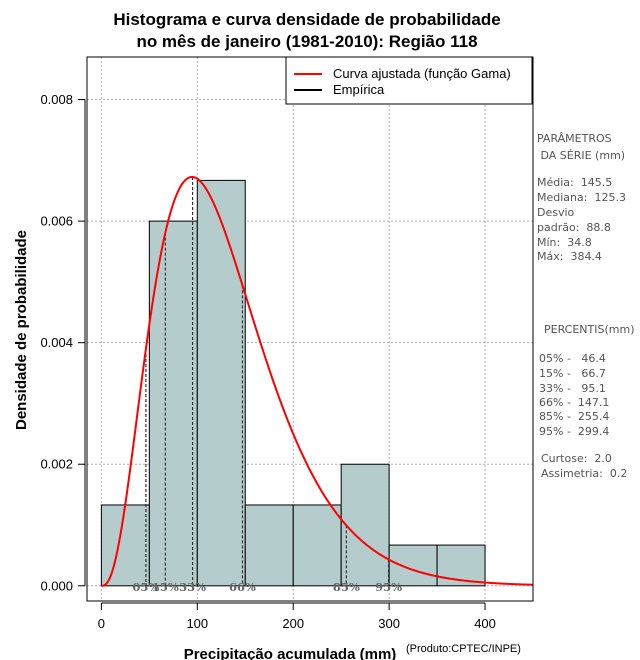 The height and width of the screenshot is (660, 640). I want to click on percentis-title: PERCENTIS(mm), so click(589, 329).